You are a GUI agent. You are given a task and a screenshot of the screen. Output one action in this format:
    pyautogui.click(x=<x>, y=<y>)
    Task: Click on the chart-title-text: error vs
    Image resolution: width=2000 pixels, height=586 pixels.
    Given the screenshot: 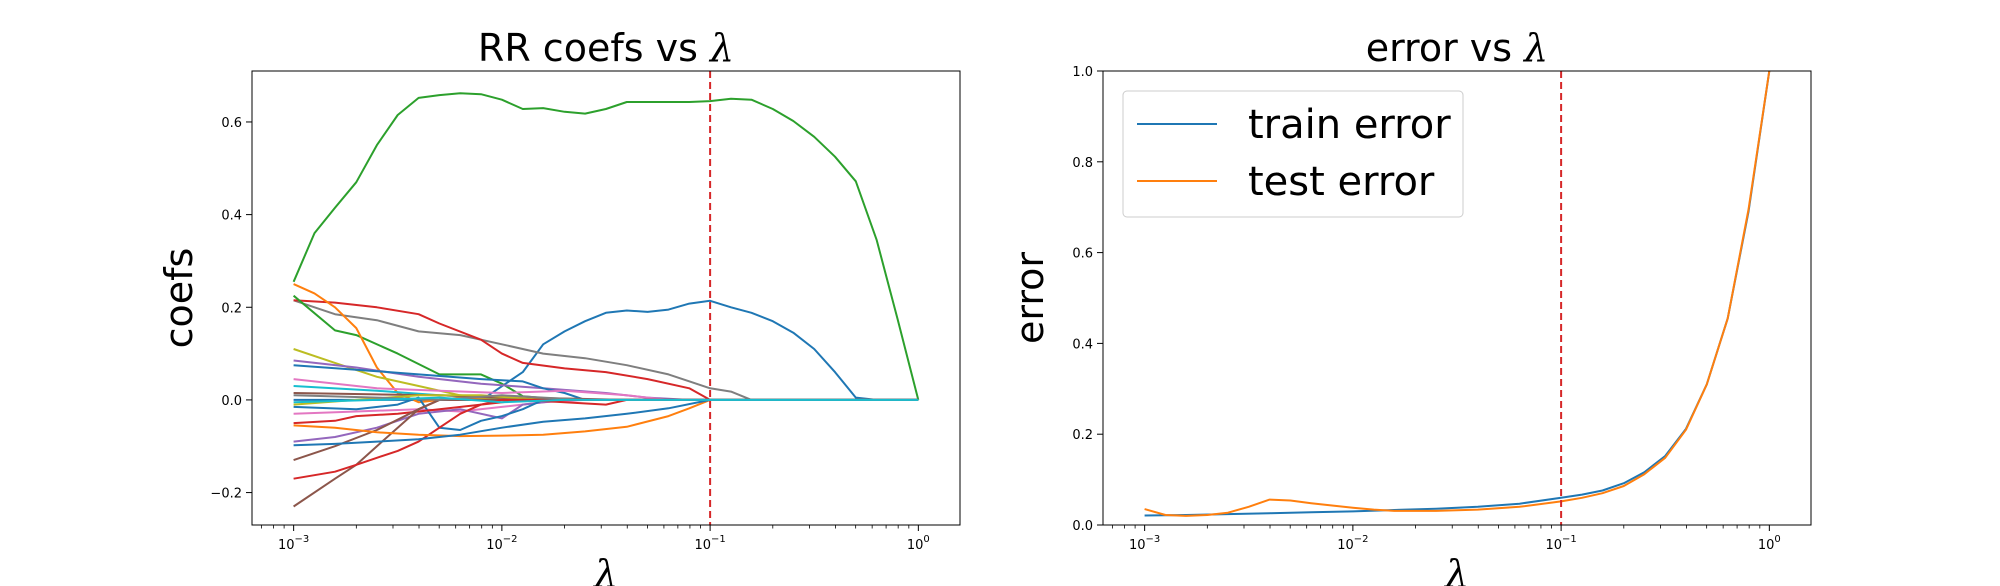 What is the action you would take?
    pyautogui.click(x=1439, y=48)
    